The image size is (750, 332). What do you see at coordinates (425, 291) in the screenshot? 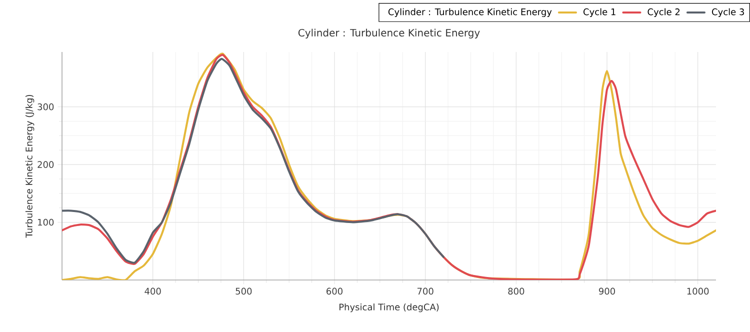
I see `x-tick-label: 700` at bounding box center [425, 291].